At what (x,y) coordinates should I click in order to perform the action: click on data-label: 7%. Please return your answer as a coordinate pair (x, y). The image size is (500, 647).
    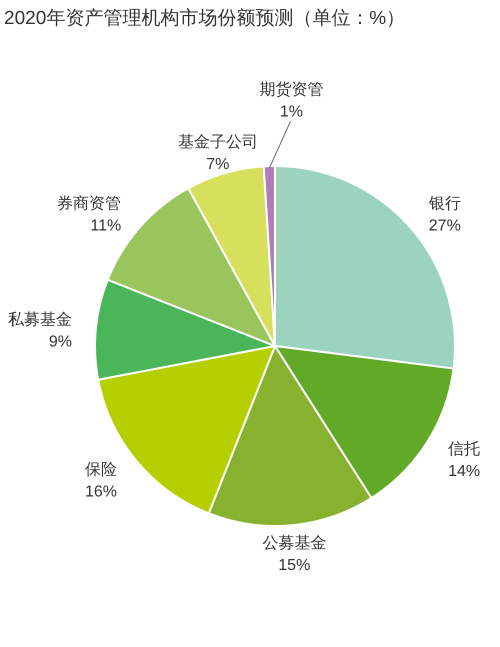
    Looking at the image, I should click on (218, 165).